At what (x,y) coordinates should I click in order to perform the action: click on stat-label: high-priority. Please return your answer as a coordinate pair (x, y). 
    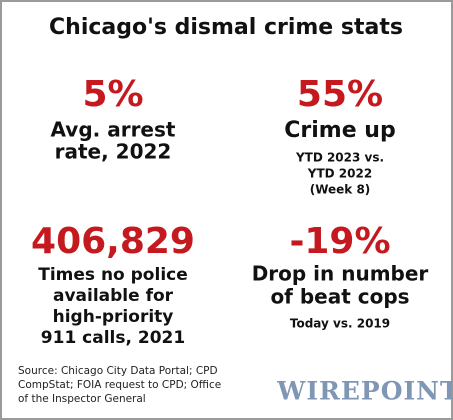
    Looking at the image, I should click on (113, 317).